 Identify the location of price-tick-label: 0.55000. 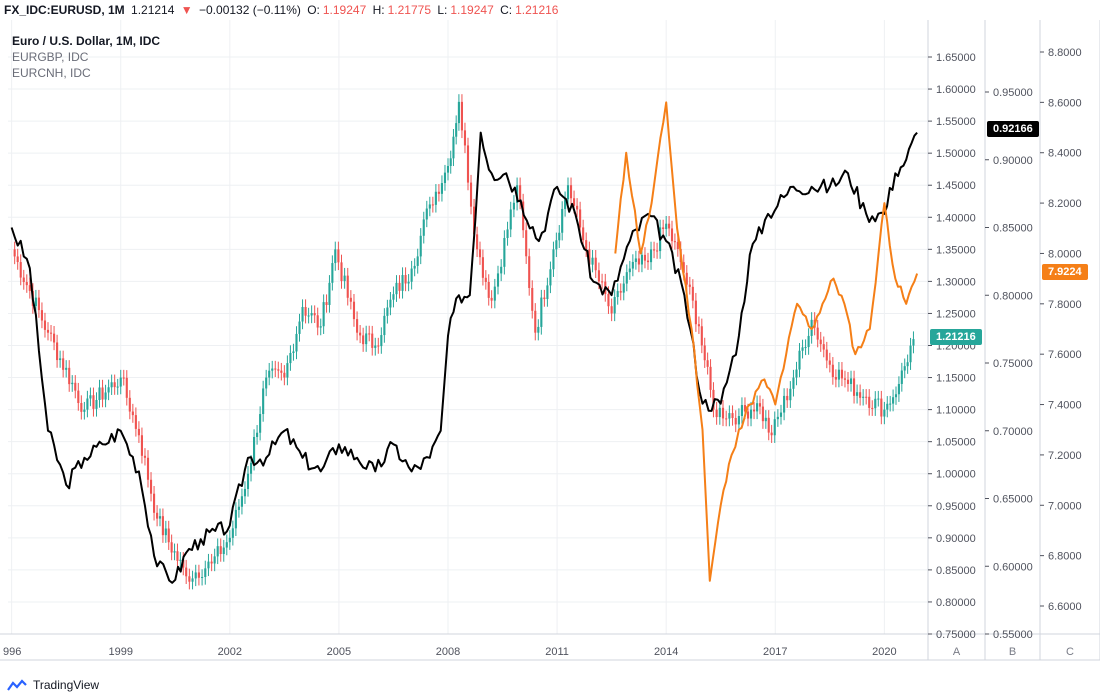
(1013, 635).